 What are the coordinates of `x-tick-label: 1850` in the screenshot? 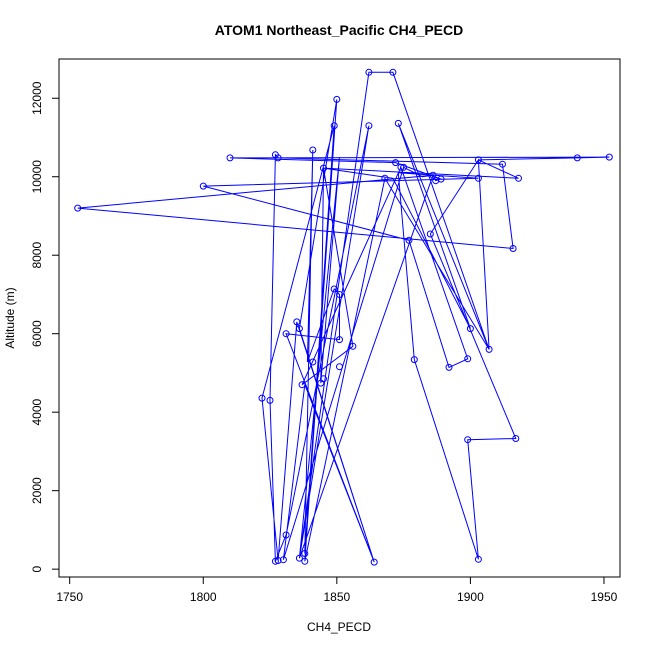 It's located at (336, 597).